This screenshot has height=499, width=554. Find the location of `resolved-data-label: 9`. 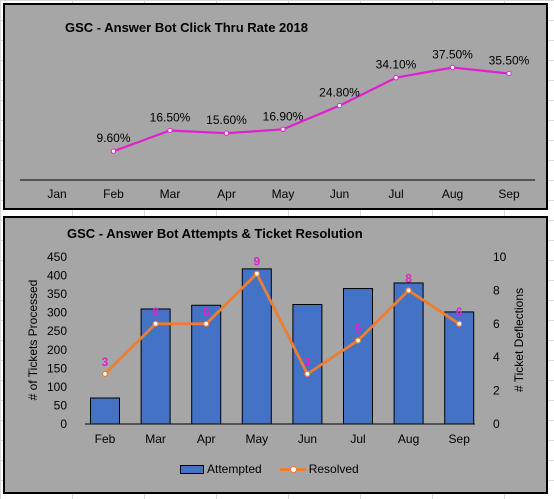

resolved-data-label: 9 is located at coordinates (256, 262).